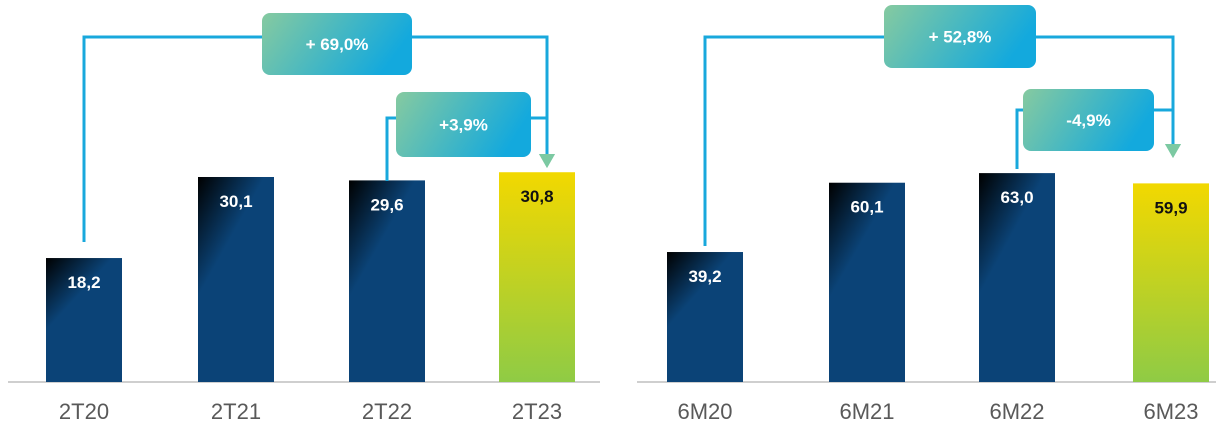 The height and width of the screenshot is (429, 1230). Describe the element at coordinates (867, 282) in the screenshot. I see `bar-6M21` at that location.